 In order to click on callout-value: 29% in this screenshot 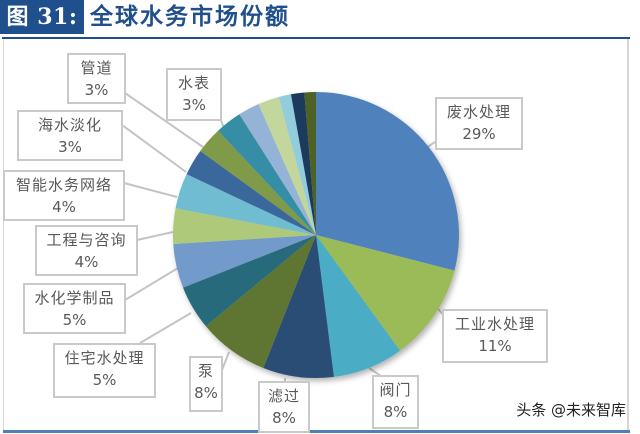, I will do `click(479, 134)`.